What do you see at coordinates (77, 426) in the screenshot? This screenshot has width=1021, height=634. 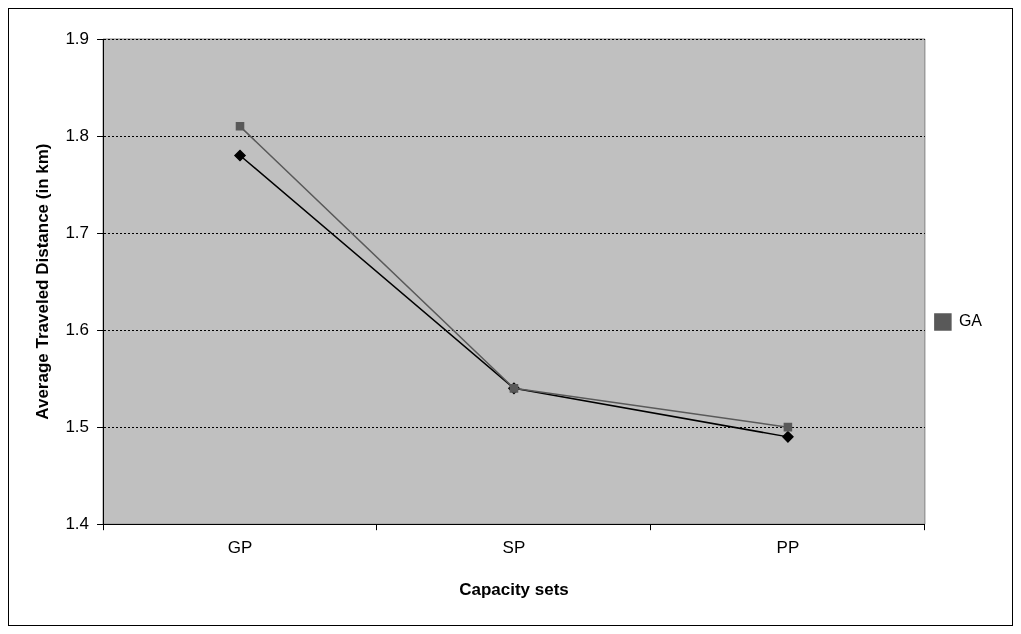 I see `y-tick-label: 1.5` at bounding box center [77, 426].